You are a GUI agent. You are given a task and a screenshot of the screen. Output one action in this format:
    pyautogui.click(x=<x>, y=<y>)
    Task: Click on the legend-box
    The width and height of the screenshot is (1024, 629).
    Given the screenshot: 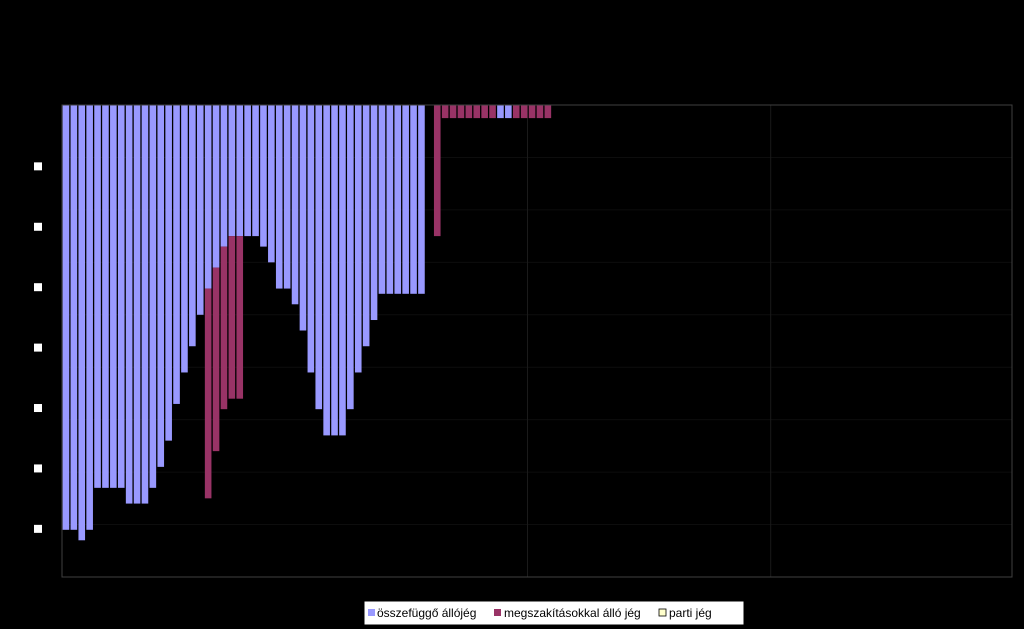 What is the action you would take?
    pyautogui.click(x=554, y=613)
    